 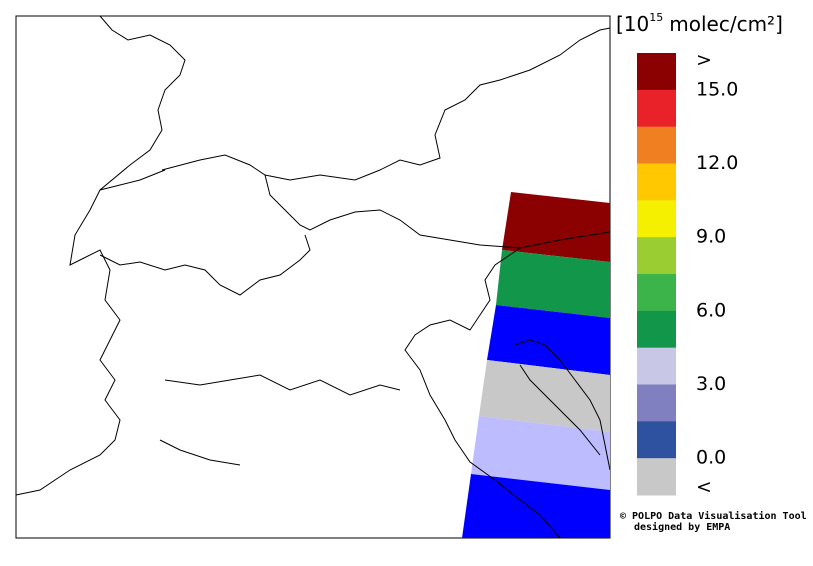 I want to click on colorbar-label: >, so click(x=704, y=60).